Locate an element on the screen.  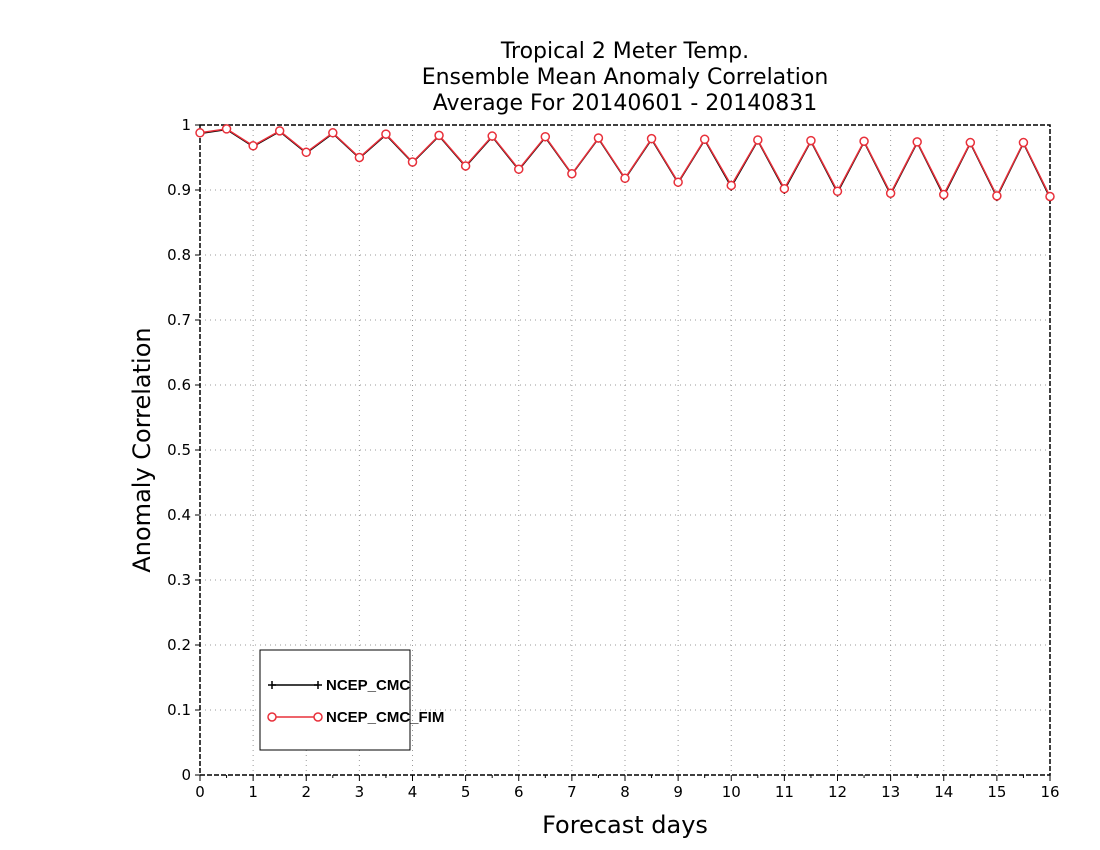
legend: NCEP_CMC NCEP_CMC_FIM is located at coordinates (351, 700).